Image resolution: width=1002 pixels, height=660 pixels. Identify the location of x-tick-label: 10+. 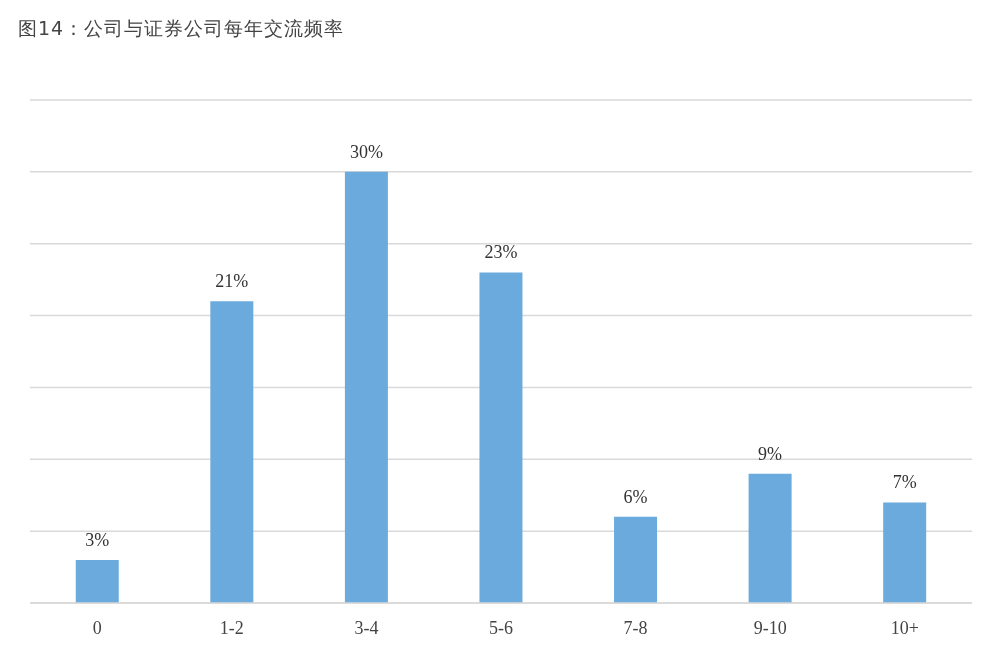
(904, 627).